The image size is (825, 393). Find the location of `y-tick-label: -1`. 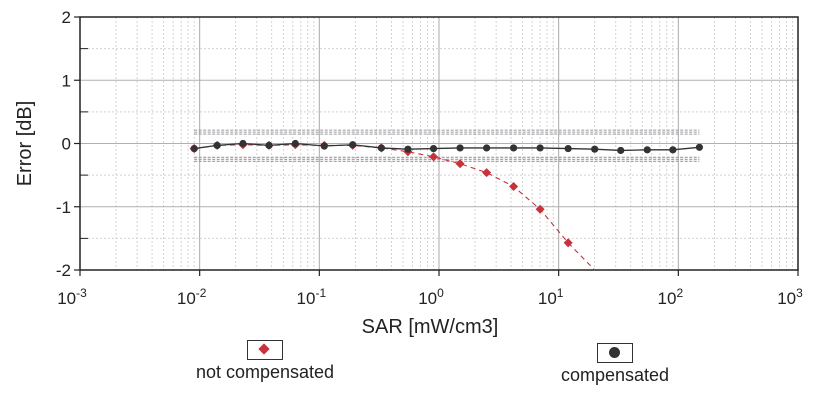

y-tick-label: -1 is located at coordinates (63, 207).